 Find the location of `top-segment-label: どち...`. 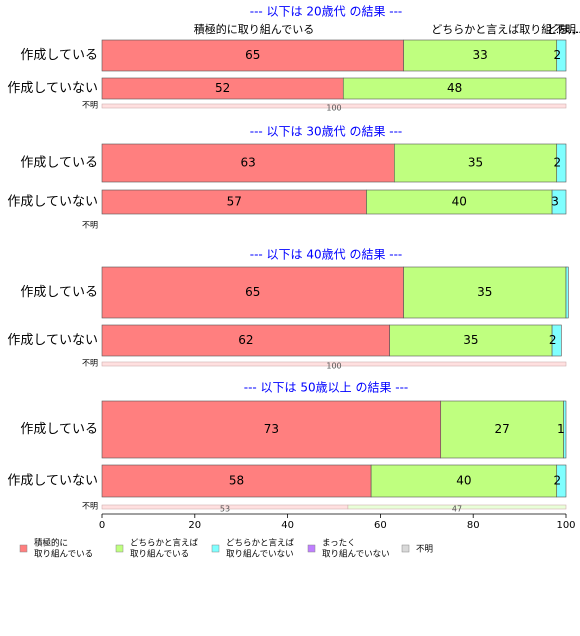

top-segment-label: どち... is located at coordinates (563, 29).